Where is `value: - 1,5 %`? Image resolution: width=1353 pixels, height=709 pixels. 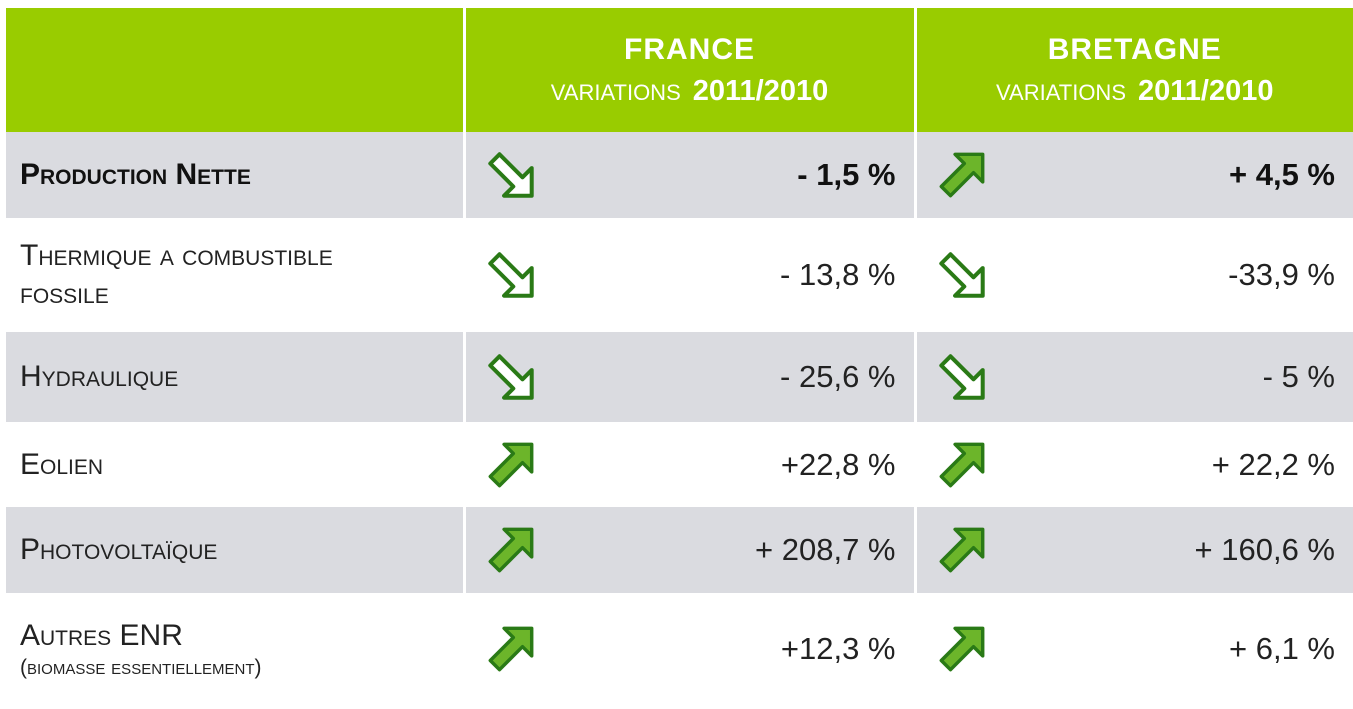
value: - 1,5 % is located at coordinates (730, 175).